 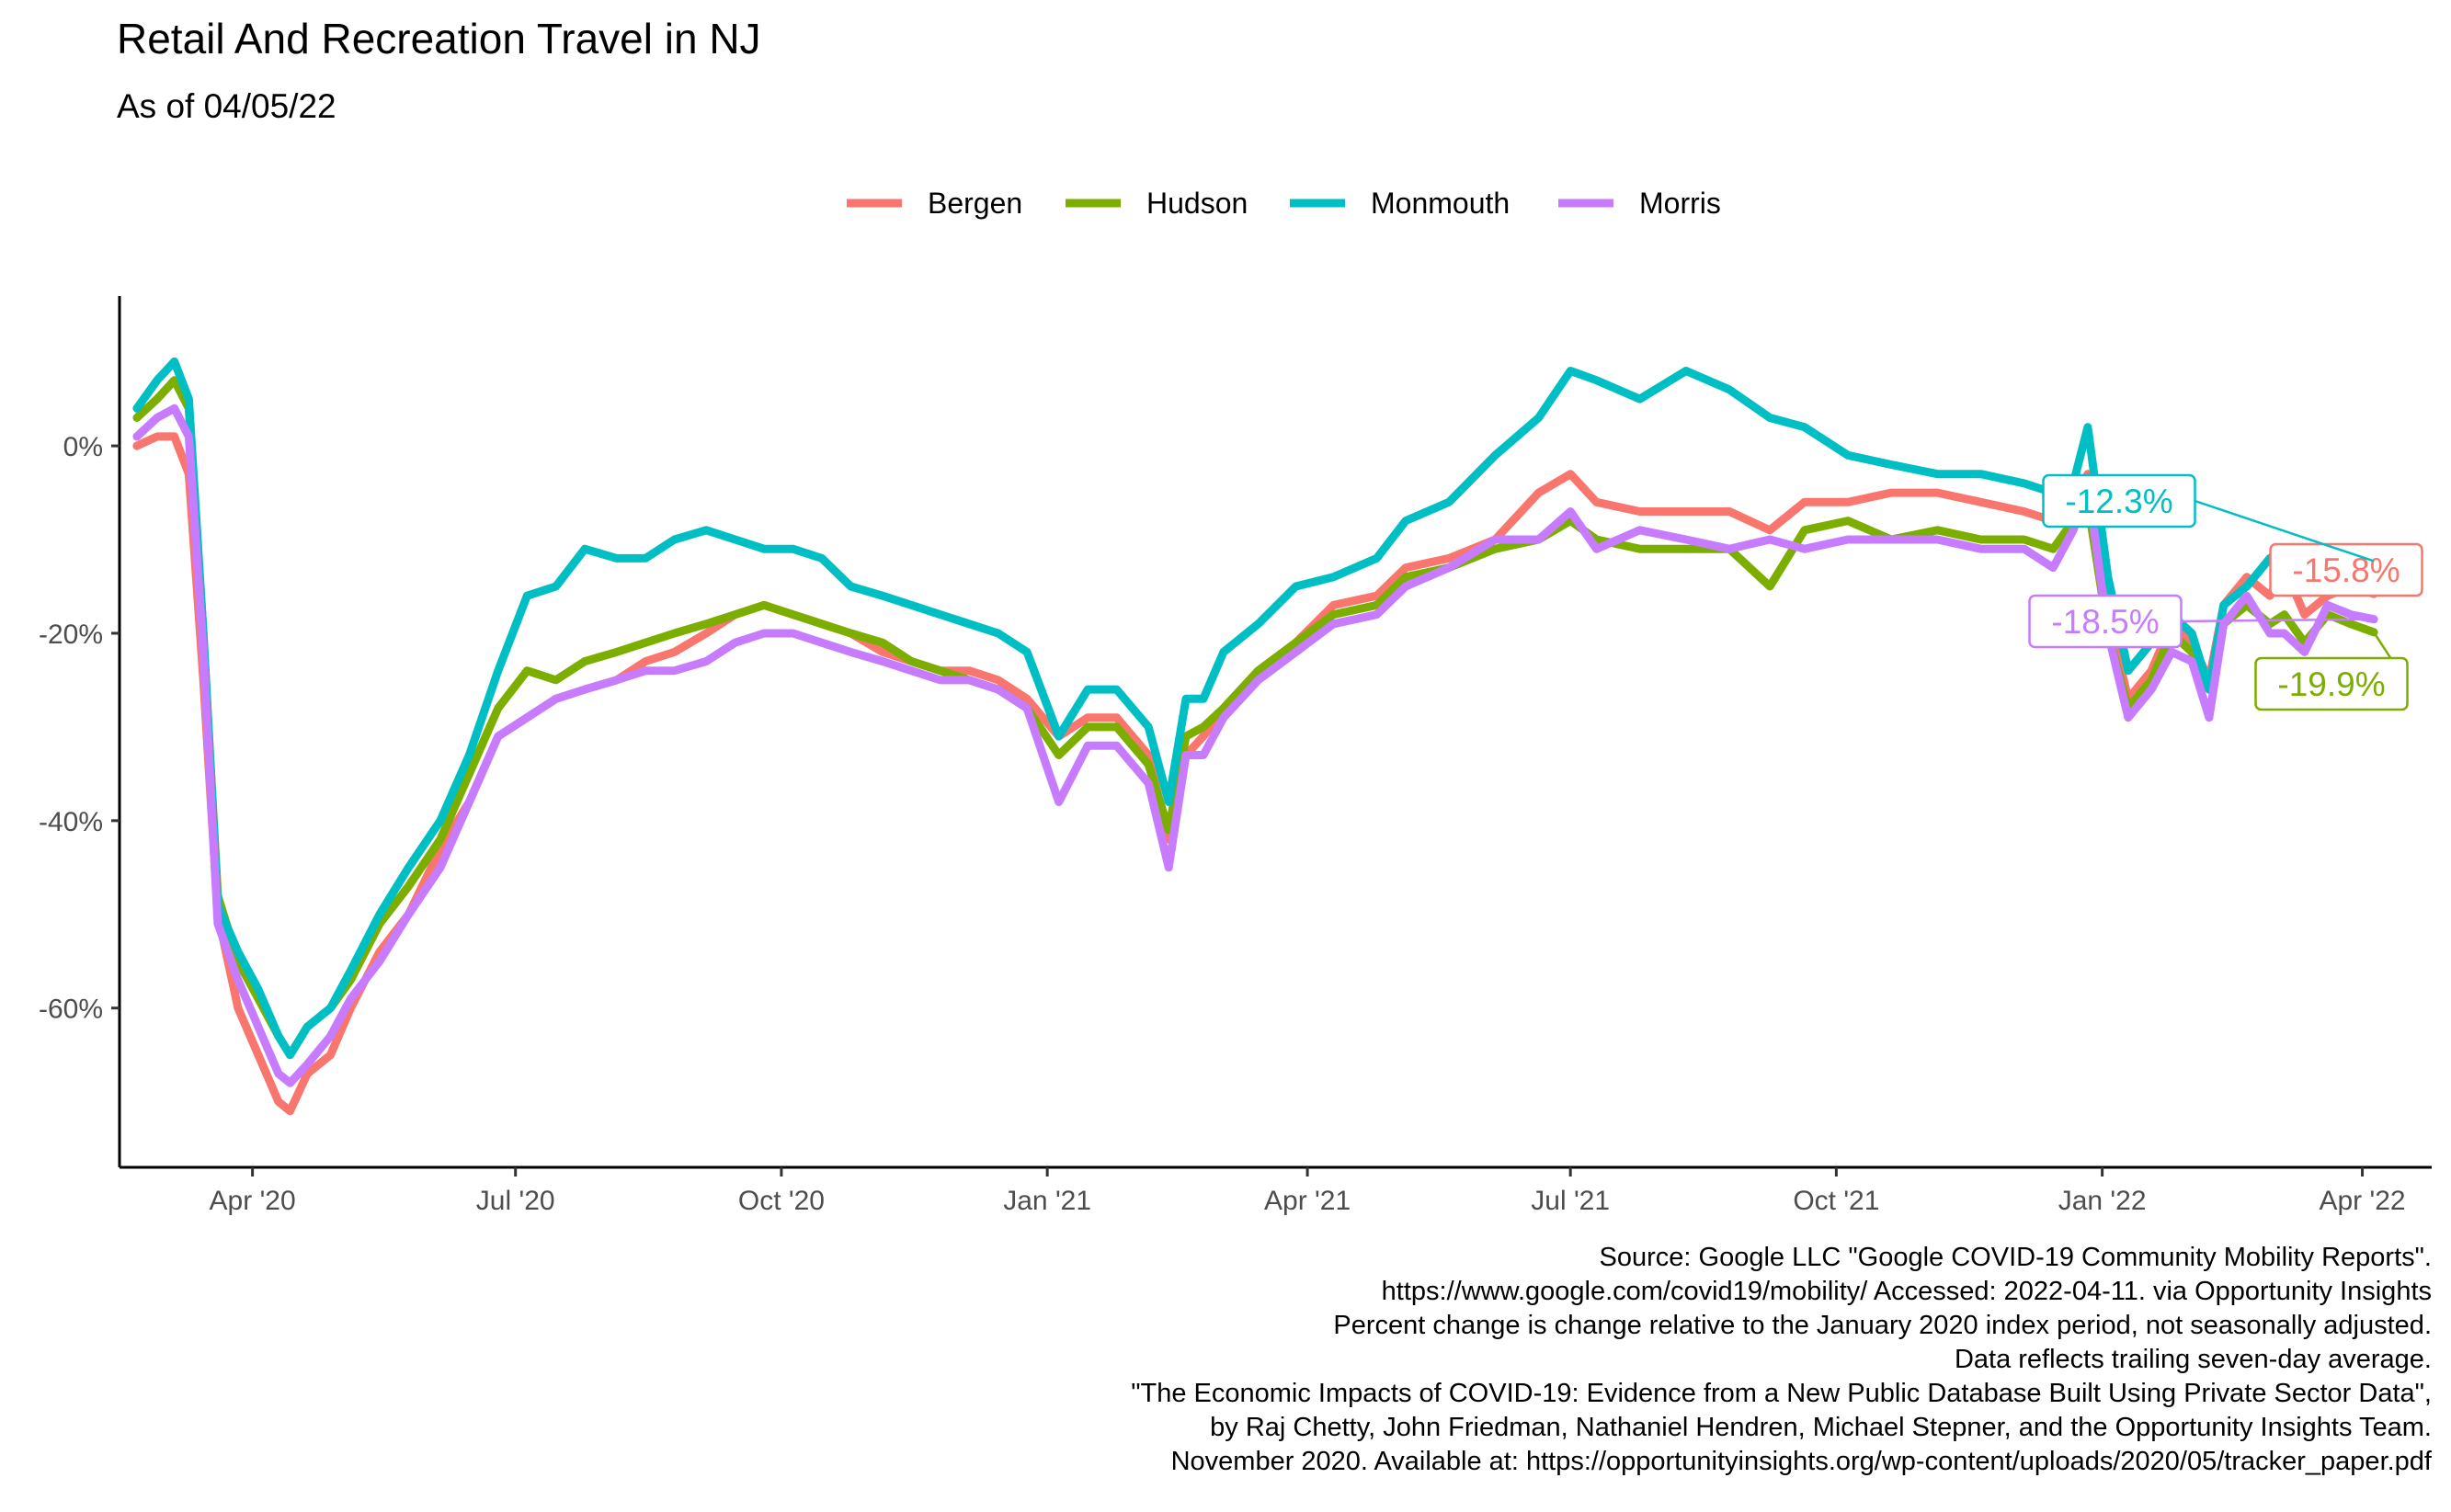 I want to click on legend-label-morris: Morris, so click(x=1680, y=203).